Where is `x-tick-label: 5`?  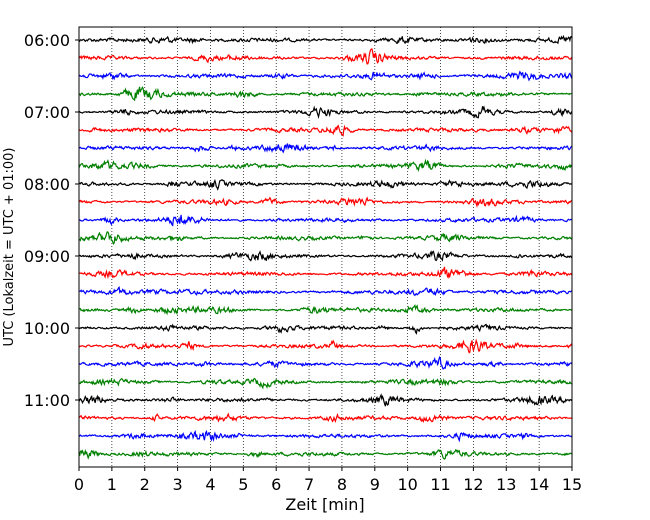 x-tick-label: 5 is located at coordinates (243, 484).